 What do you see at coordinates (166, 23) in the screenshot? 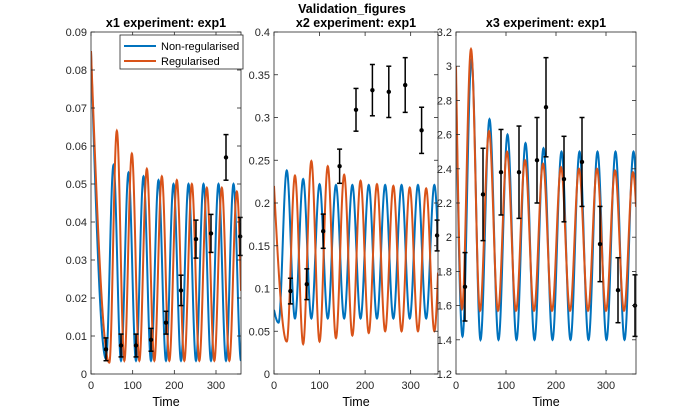
I see `subplot-title: x1 experiment: exp1` at bounding box center [166, 23].